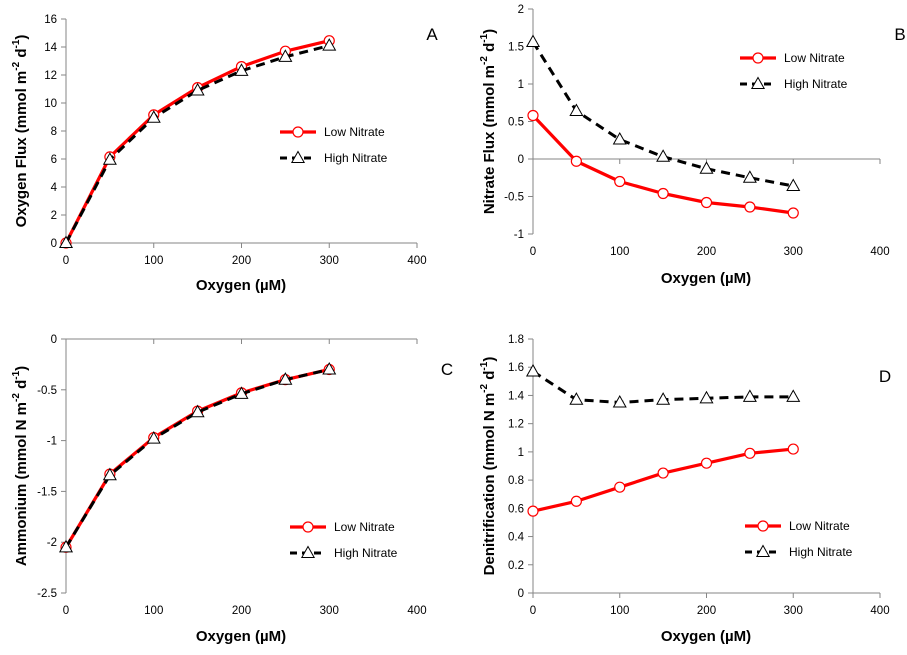 Image resolution: width=907 pixels, height=655 pixels. I want to click on y-tick-label: 14, so click(50, 48).